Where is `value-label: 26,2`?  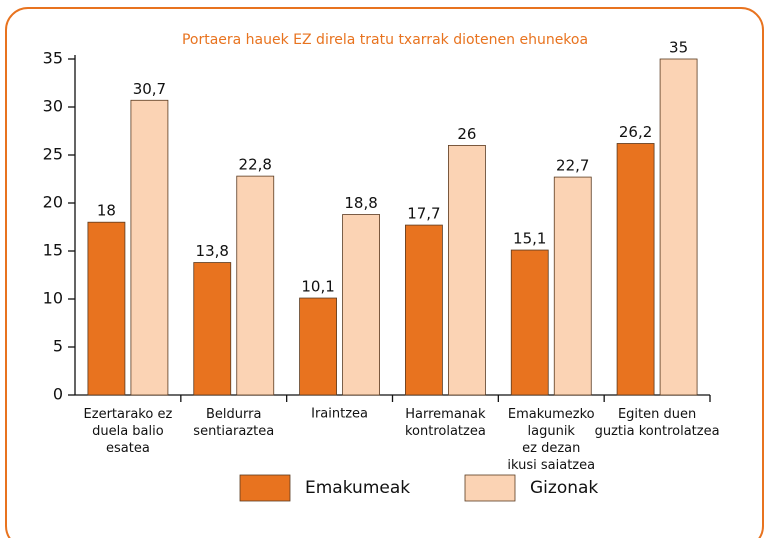
value-label: 26,2 is located at coordinates (635, 132).